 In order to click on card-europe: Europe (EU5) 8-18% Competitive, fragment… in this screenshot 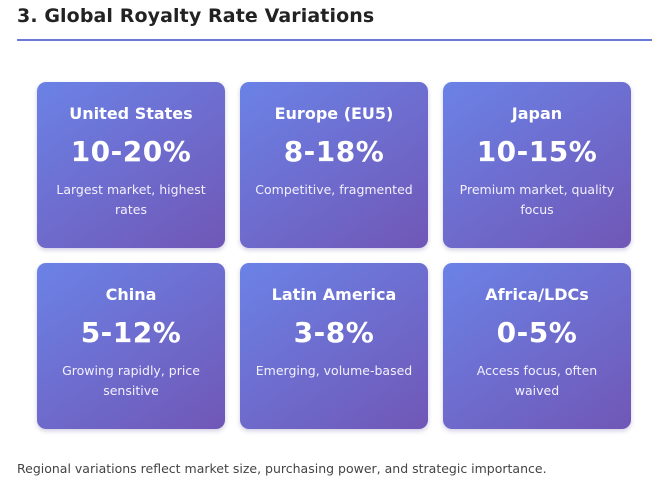, I will do `click(334, 165)`.